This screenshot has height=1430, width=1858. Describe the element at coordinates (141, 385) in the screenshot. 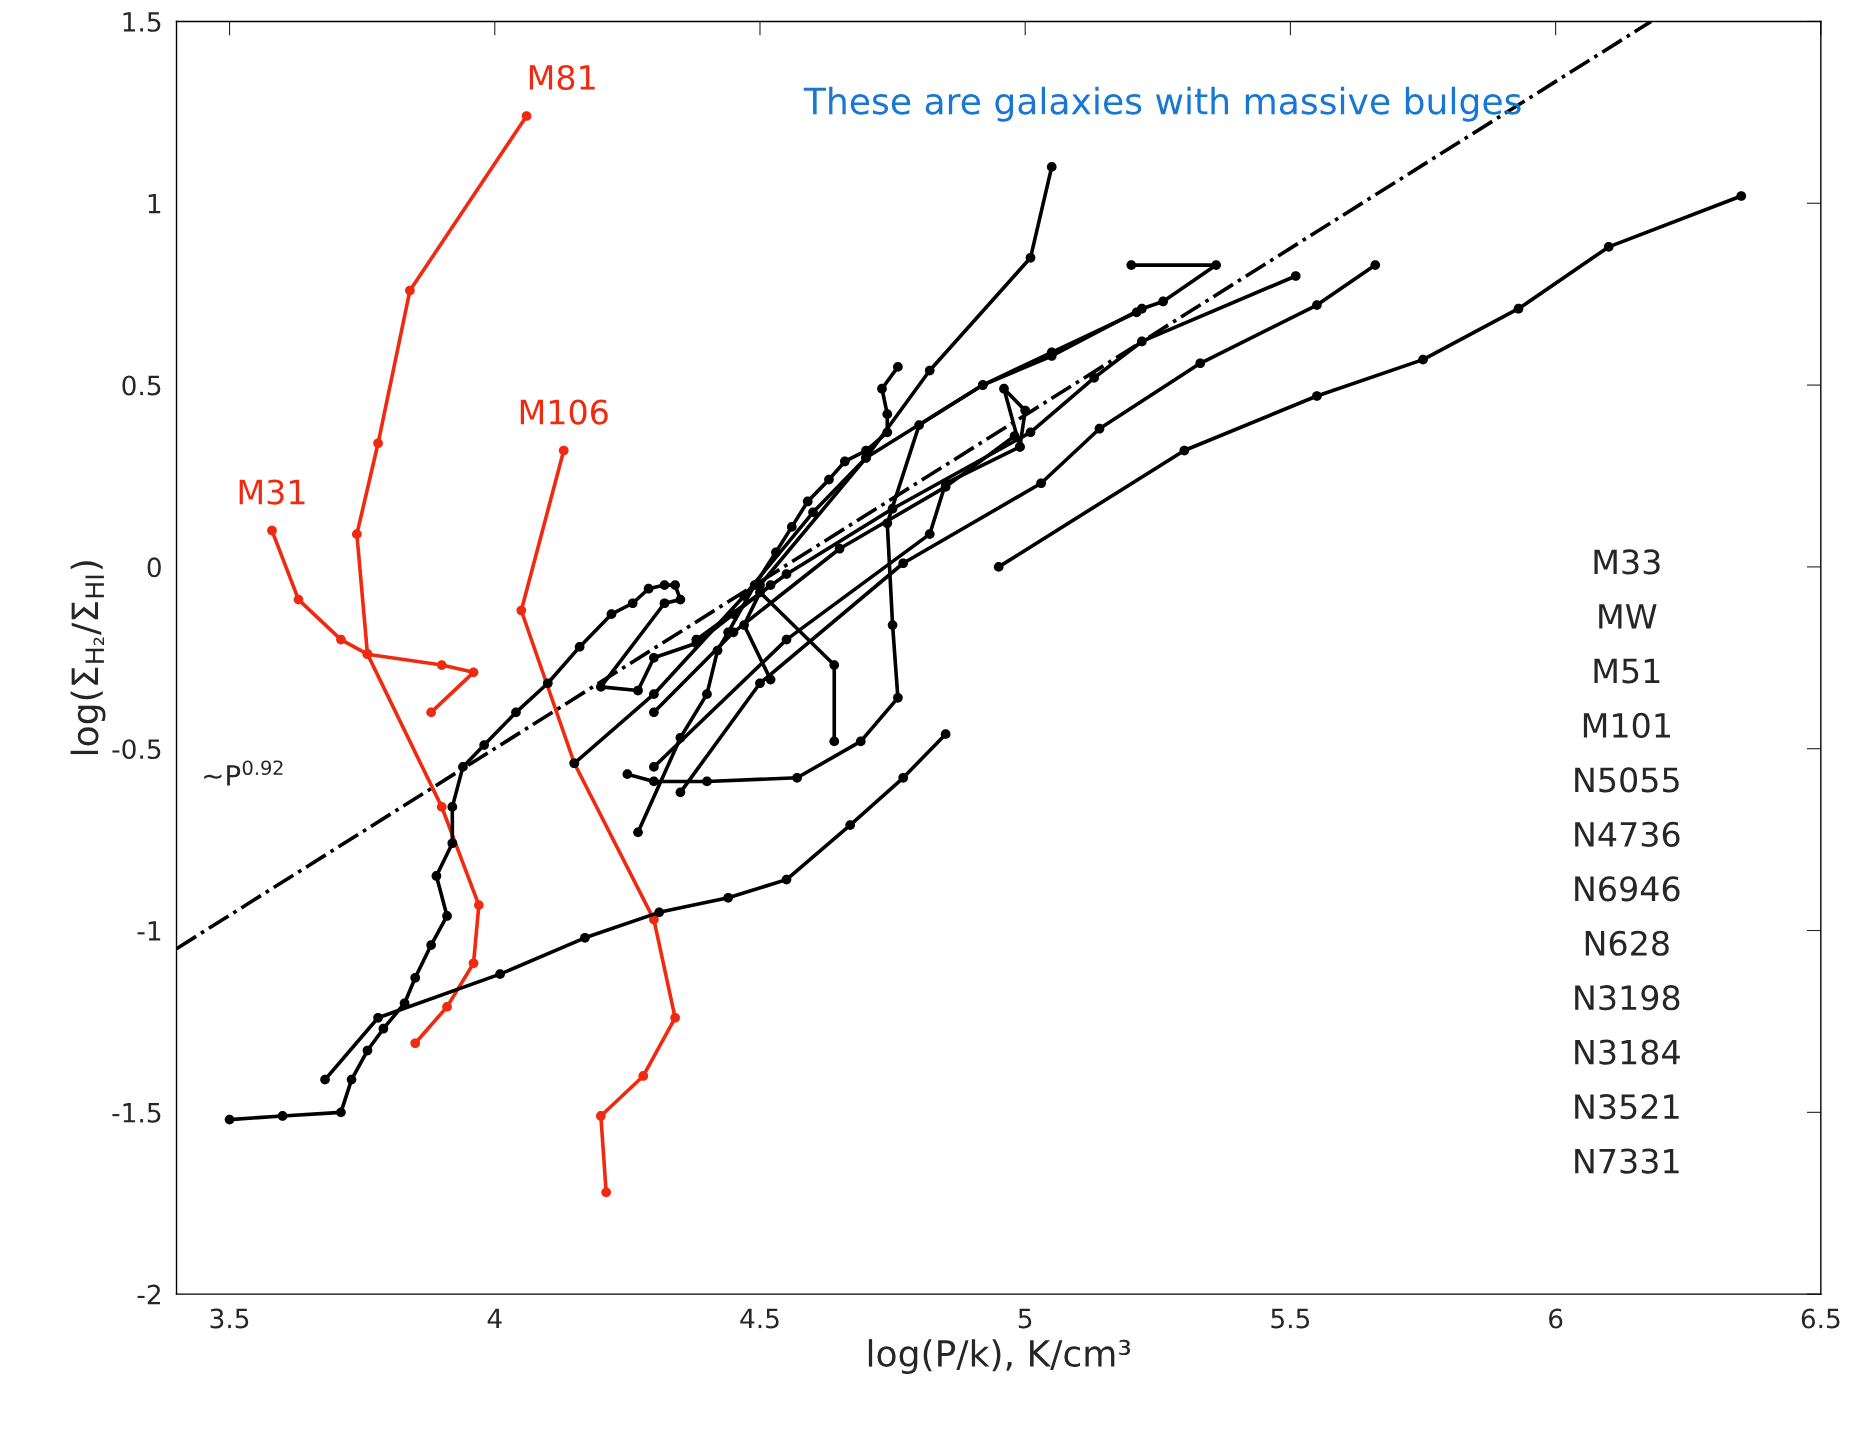

I see `y-tick-label: 0.5` at that location.